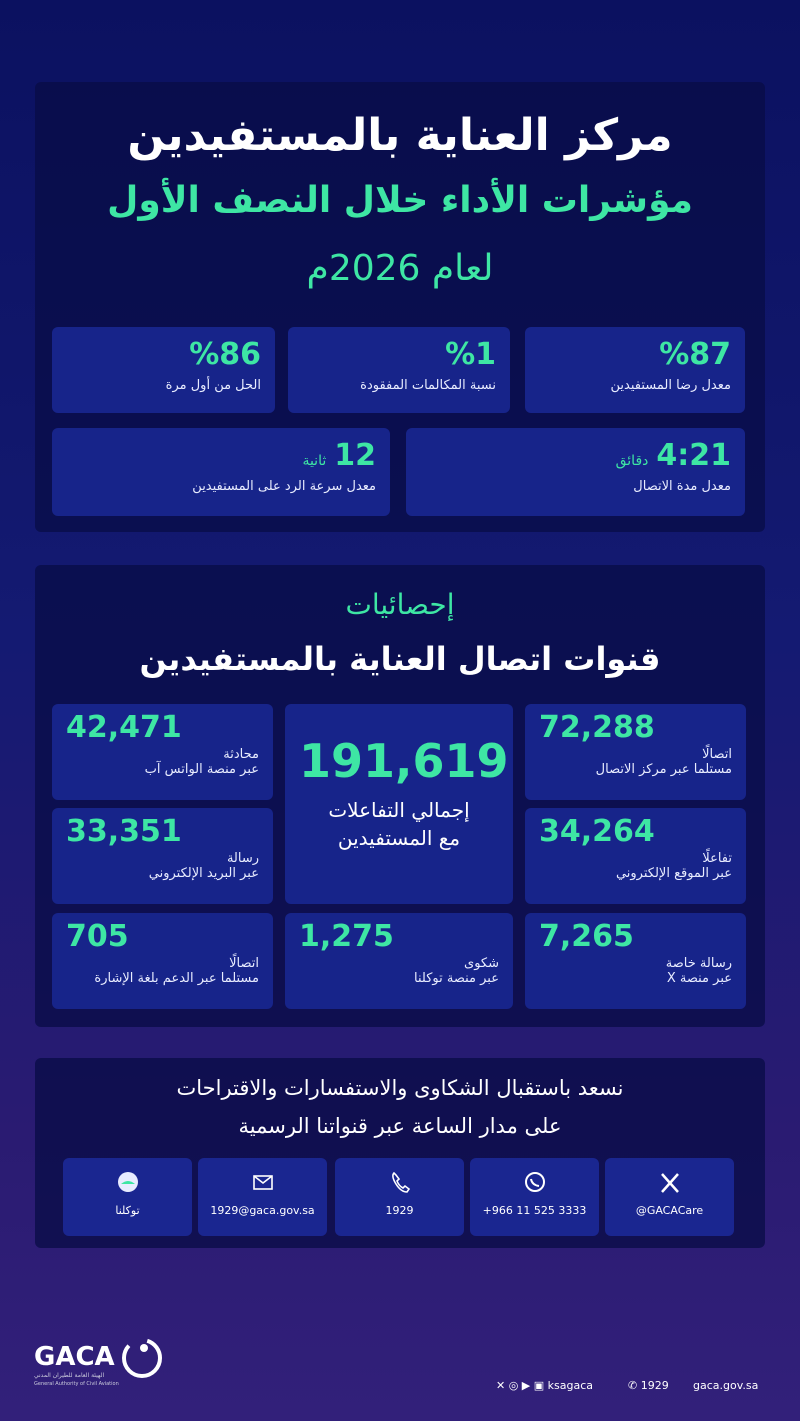 Image resolution: width=800 pixels, height=1421 pixels. Describe the element at coordinates (695, 354) in the screenshot. I see `kpi-value: %87` at that location.